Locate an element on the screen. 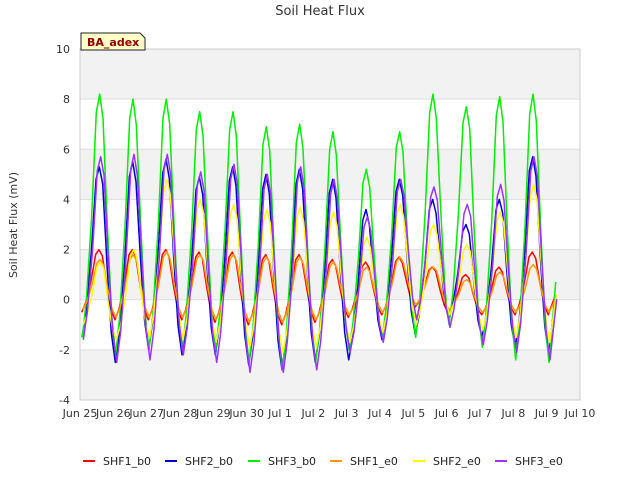  y-tick-label: 8 is located at coordinates (66, 99).